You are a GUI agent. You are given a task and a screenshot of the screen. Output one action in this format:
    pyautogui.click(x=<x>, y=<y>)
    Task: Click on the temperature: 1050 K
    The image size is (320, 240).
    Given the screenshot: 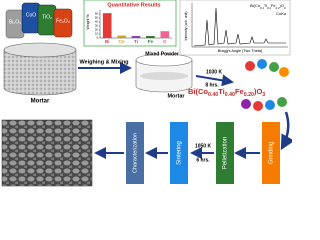 What is the action you would take?
    pyautogui.click(x=203, y=146)
    